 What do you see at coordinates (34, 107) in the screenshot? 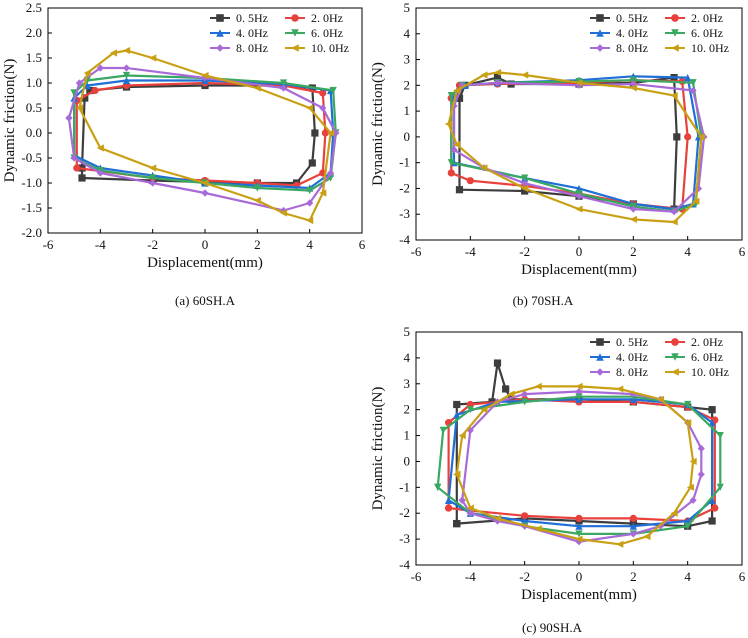
I see `y-tick-label: 0.5` at bounding box center [34, 107].